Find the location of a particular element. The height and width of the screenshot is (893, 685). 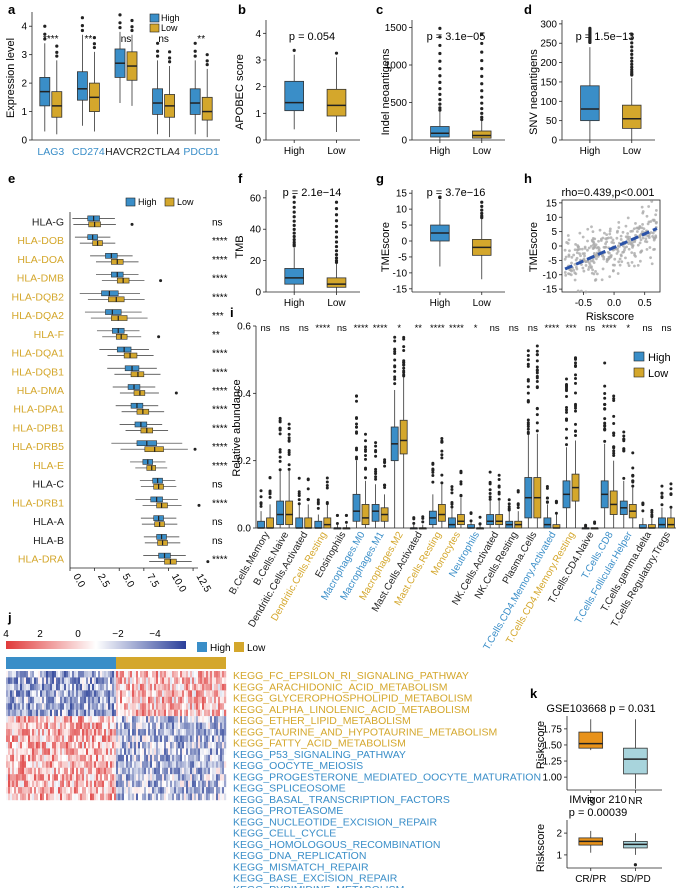

gene-label: HLA-F is located at coordinates (49, 335).